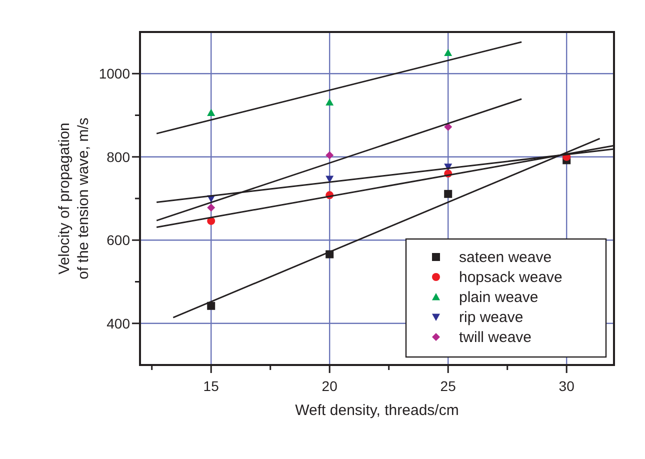 The width and height of the screenshot is (645, 459). I want to click on x-axis-title: Weft density, threads/cm, so click(377, 410).